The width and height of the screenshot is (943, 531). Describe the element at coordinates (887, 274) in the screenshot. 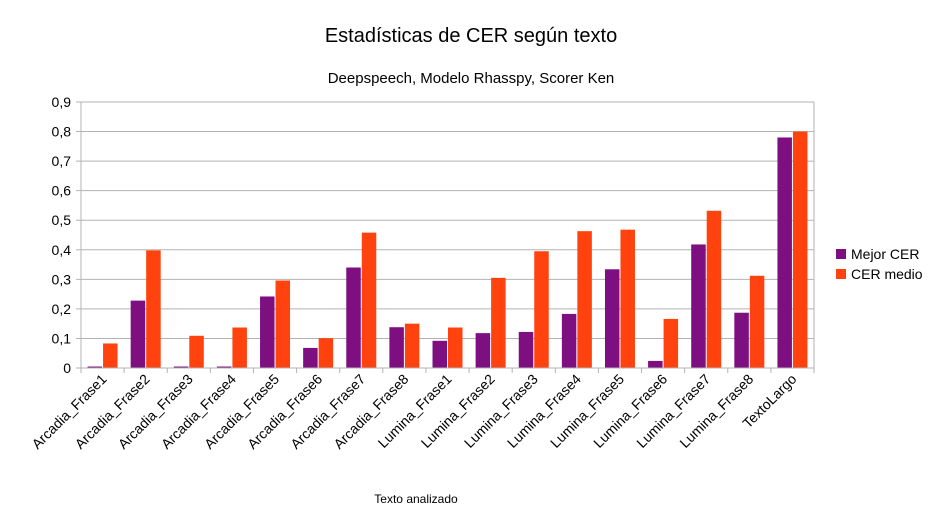

I see `legend-label: CER medio` at that location.